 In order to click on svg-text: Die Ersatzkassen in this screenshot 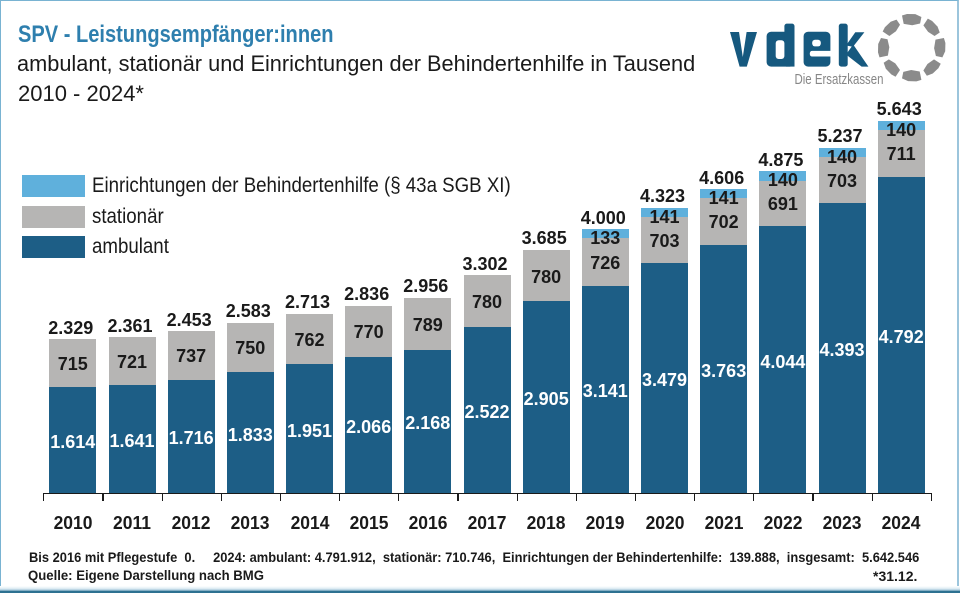, I will do `click(839, 80)`.